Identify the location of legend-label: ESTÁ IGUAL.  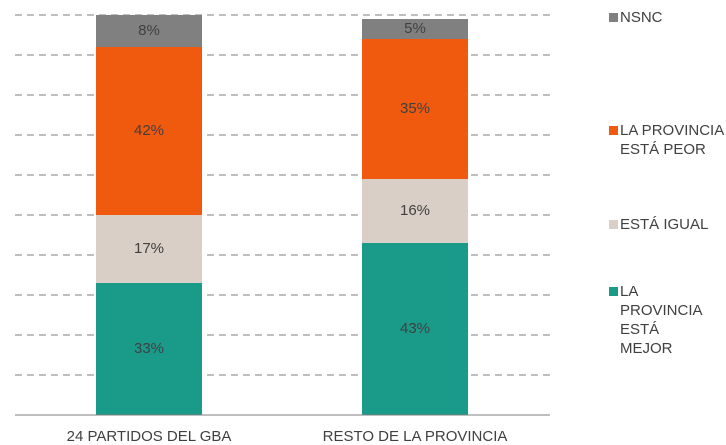
(664, 224).